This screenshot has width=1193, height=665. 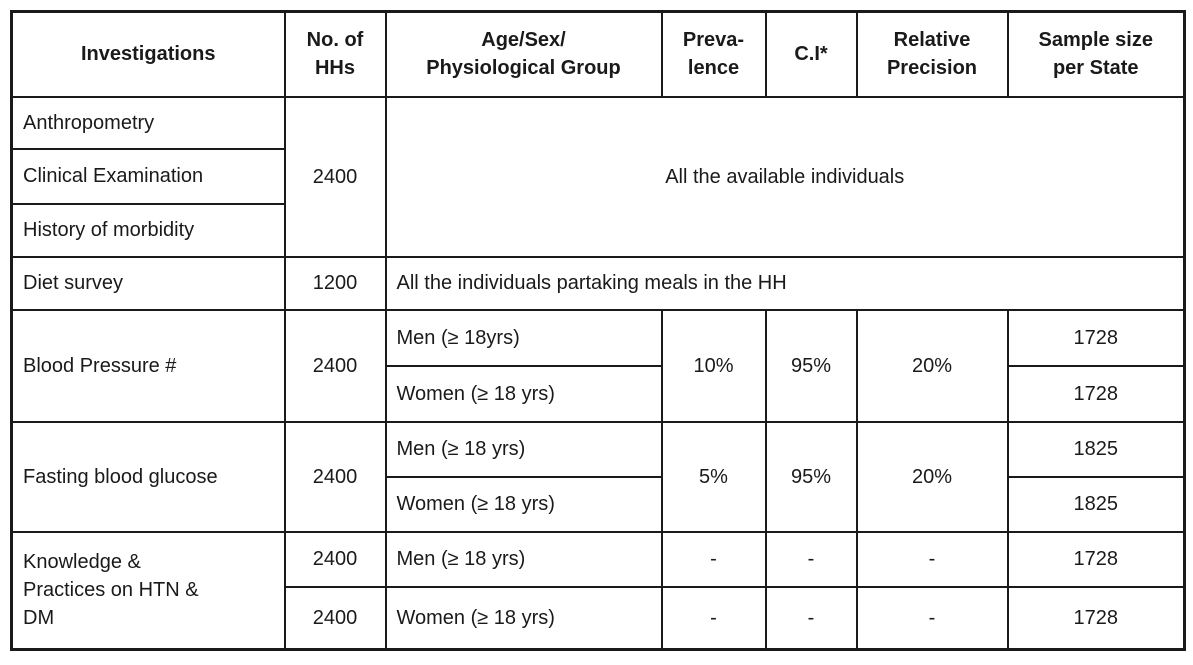 What do you see at coordinates (523, 504) in the screenshot?
I see `cell-fbg-women-group: Women (≥ 18 yrs)` at bounding box center [523, 504].